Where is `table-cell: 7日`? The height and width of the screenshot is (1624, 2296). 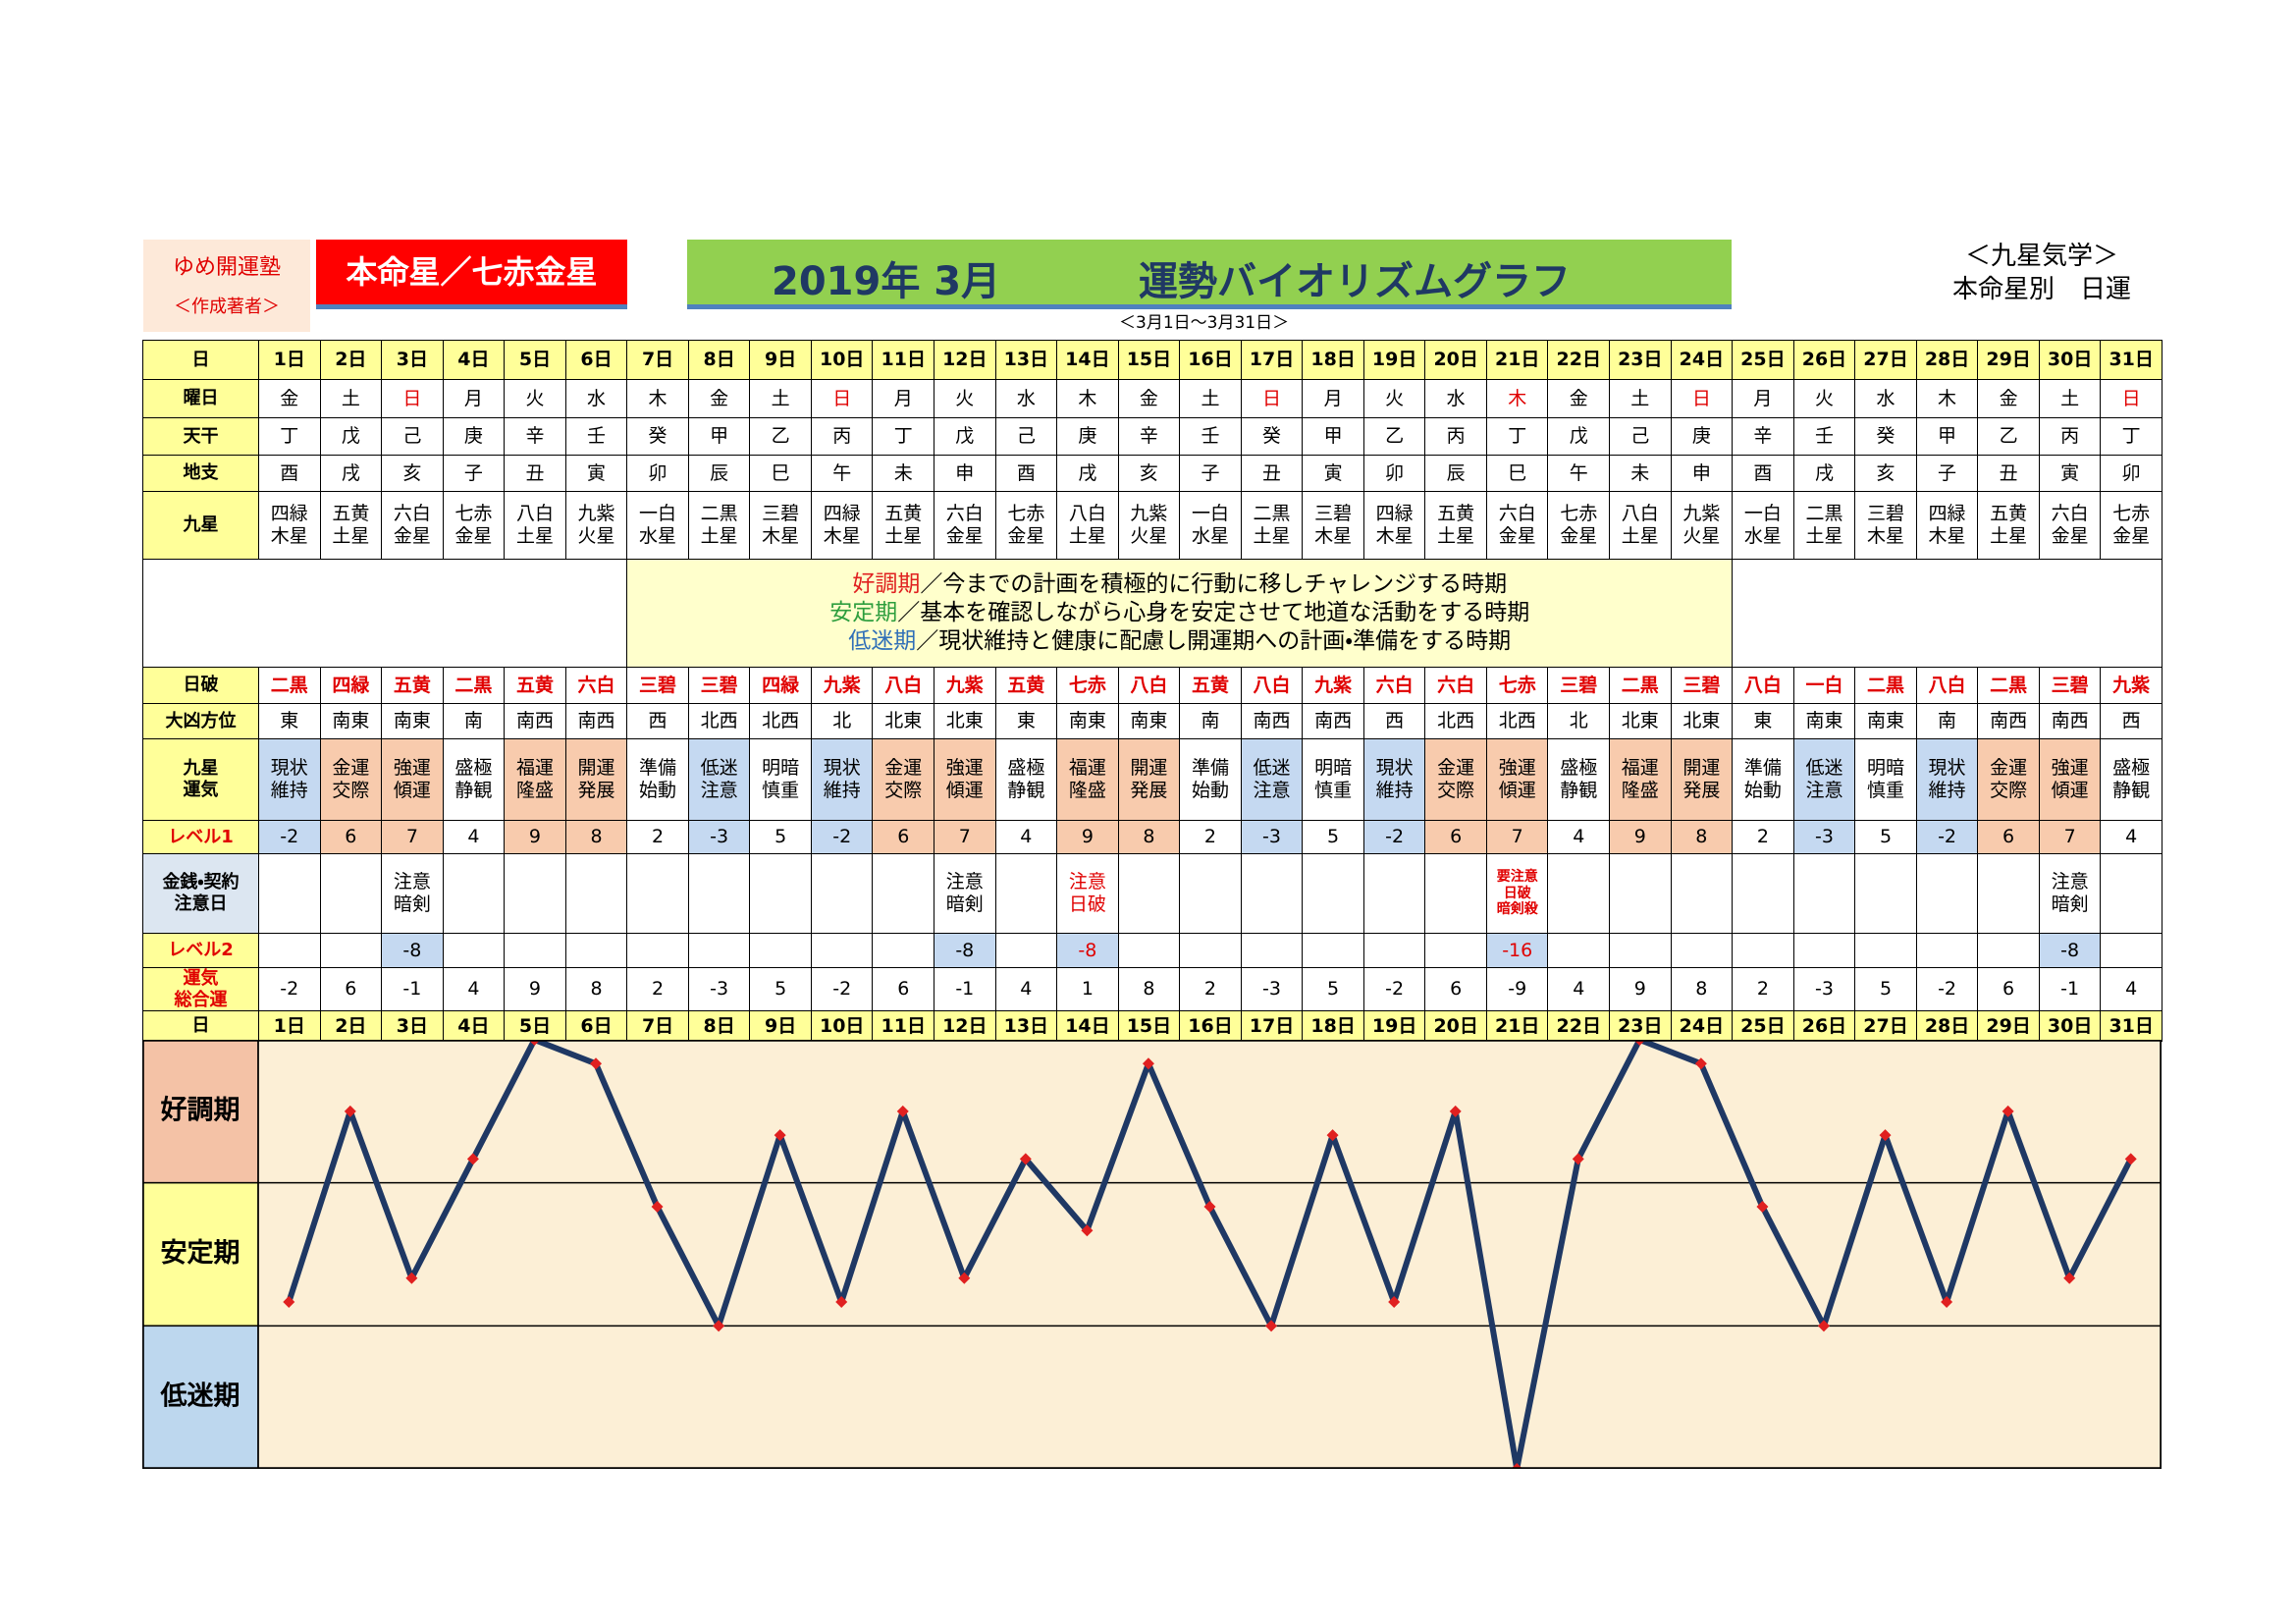 table-cell: 7日 is located at coordinates (657, 1026).